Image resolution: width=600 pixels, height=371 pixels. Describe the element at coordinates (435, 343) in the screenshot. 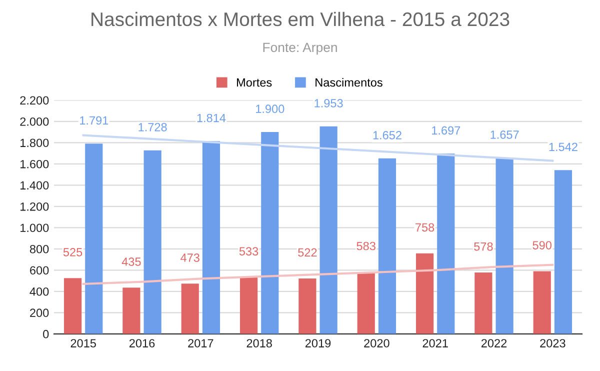

I see `x-tick-label: 2021` at that location.